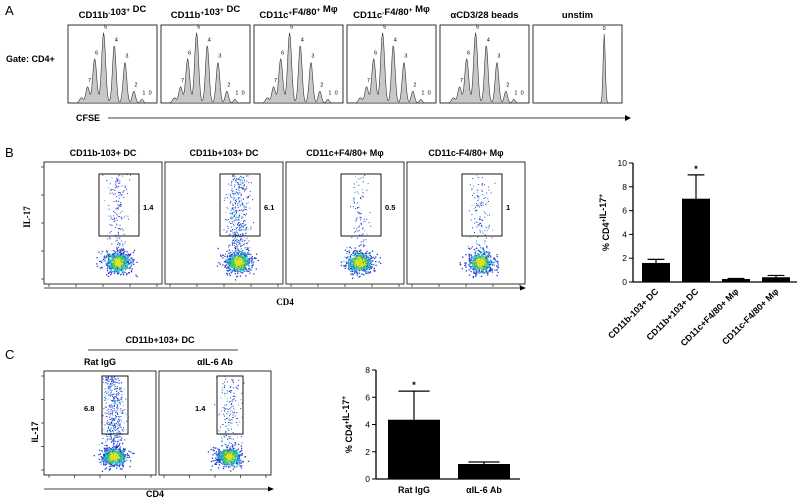 The width and height of the screenshot is (800, 500). What do you see at coordinates (606, 237) in the screenshot?
I see `y-axis-label-segment: % CD4` at bounding box center [606, 237].